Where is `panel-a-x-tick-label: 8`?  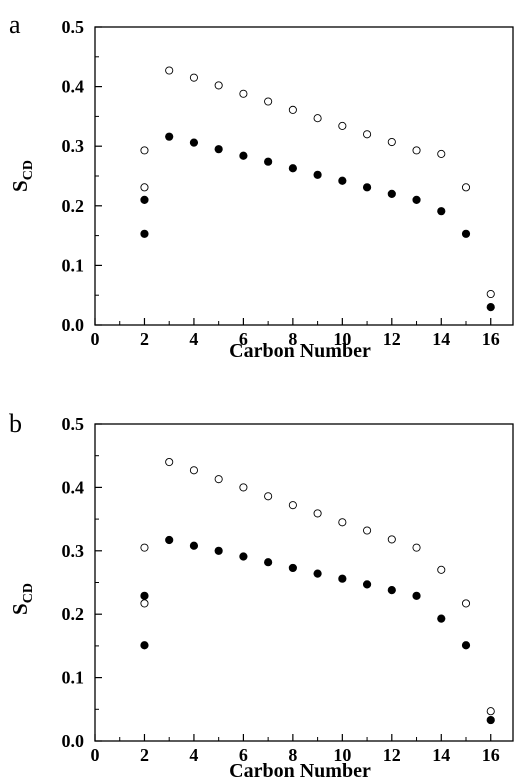 panel-a-x-tick-label: 8 is located at coordinates (292, 339).